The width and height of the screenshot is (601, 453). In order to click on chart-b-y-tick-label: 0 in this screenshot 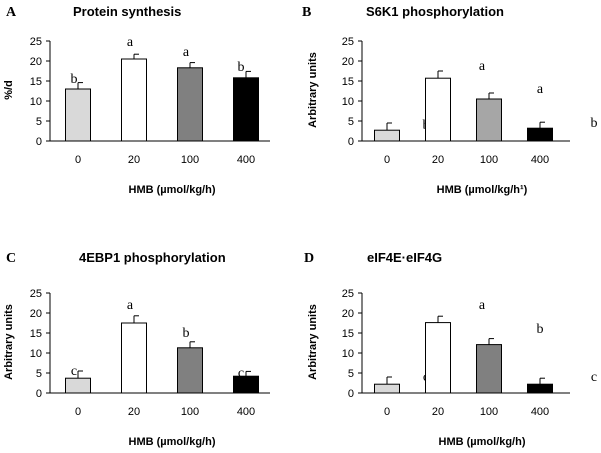, I will do `click(351, 142)`.